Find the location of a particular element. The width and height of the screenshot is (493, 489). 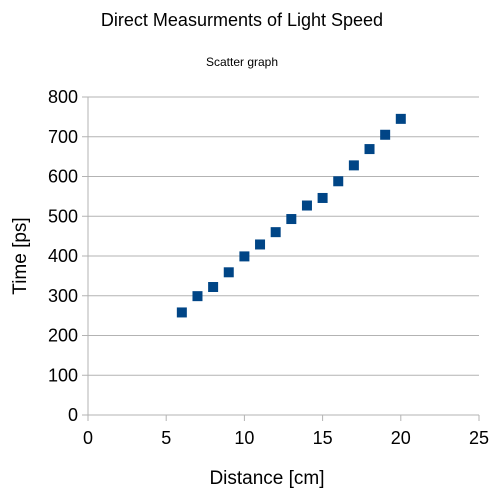

y-axis-label: Time [ps] is located at coordinates (20, 255).